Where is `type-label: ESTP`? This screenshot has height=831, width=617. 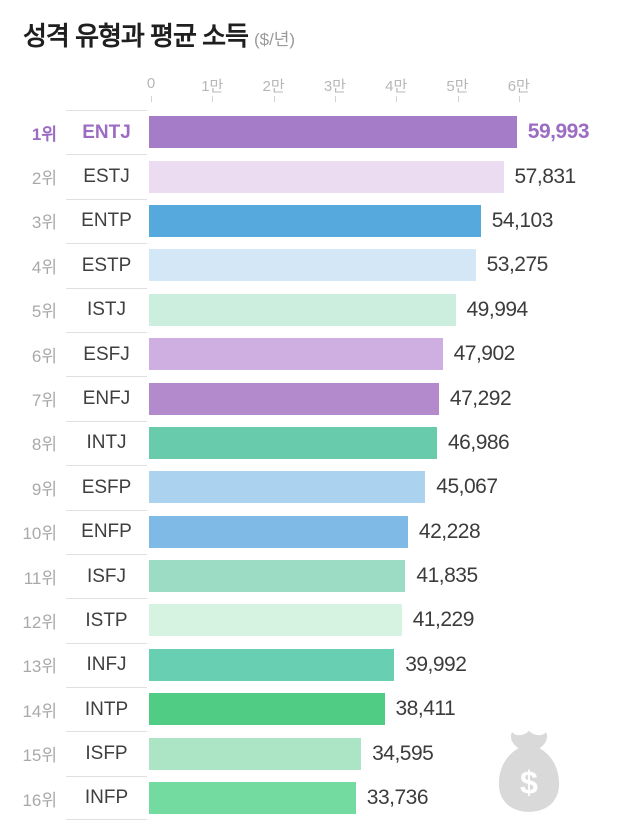 type-label: ESTP is located at coordinates (106, 265).